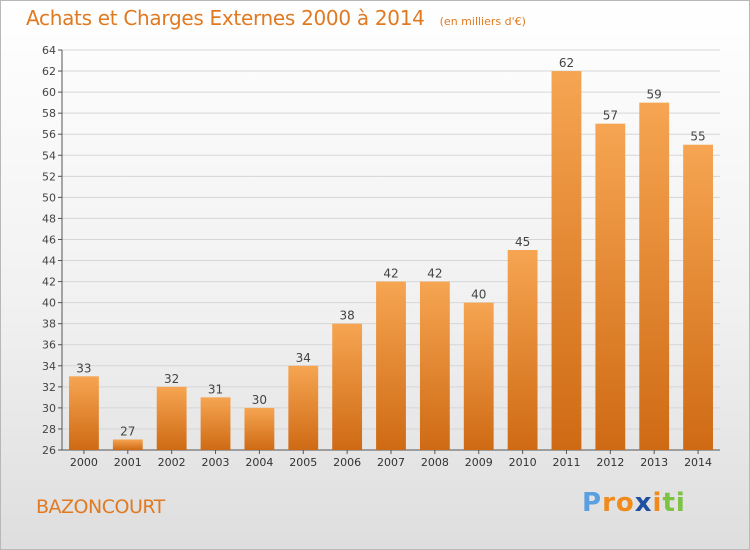 This screenshot has width=750, height=550. Describe the element at coordinates (49, 176) in the screenshot. I see `y-tick-label: 52` at that location.